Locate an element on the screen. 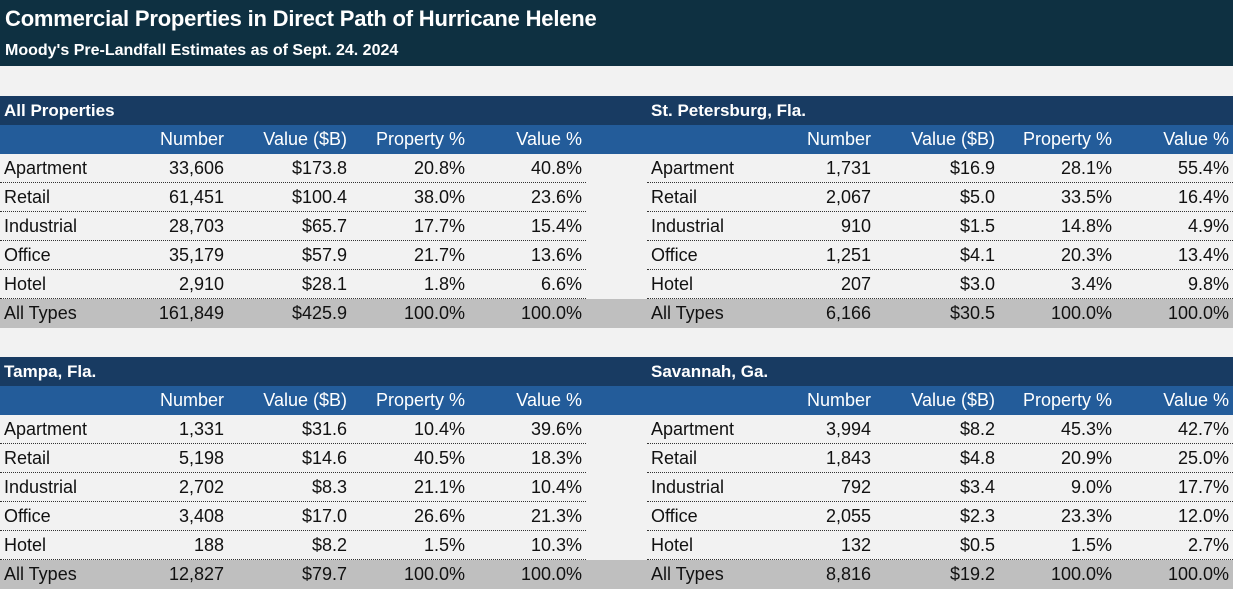  column-header-row: Number Value ($B) Property % Value % is located at coordinates (291, 139).